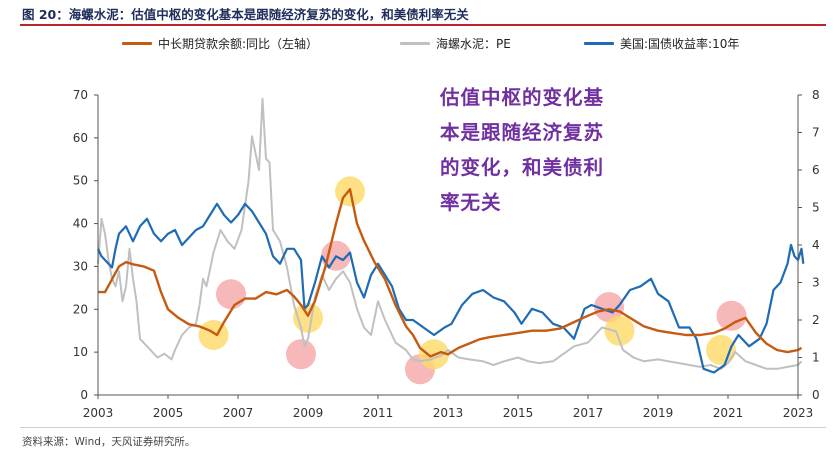 This screenshot has height=454, width=839. I want to click on x-tick-label: 2017, so click(588, 413).